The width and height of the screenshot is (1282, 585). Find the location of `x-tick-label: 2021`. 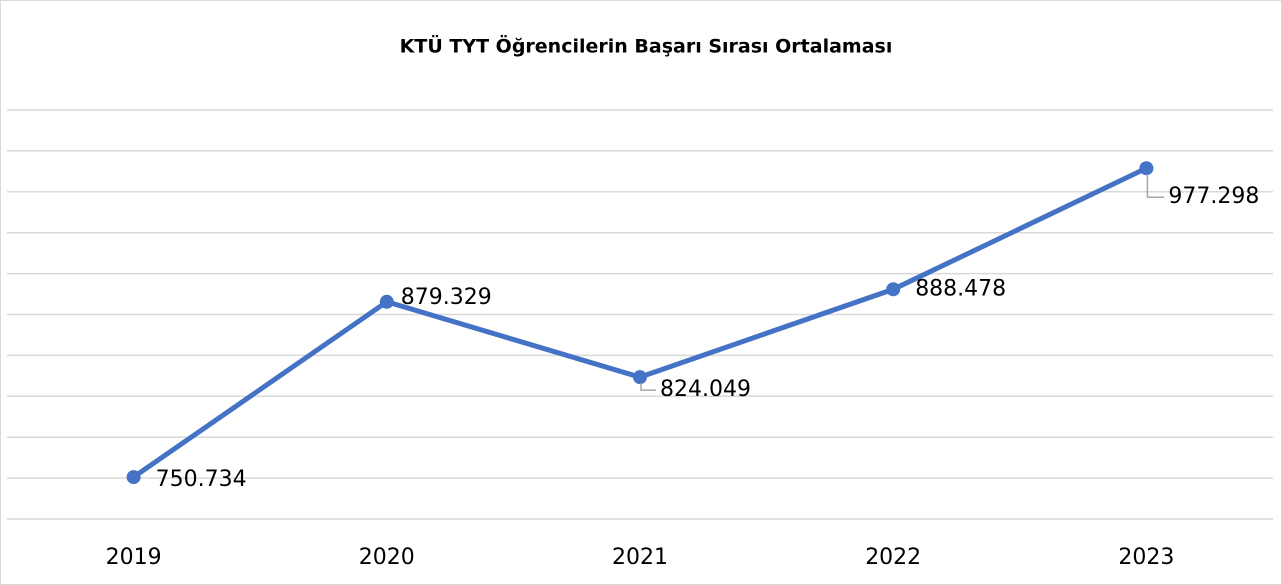

x-tick-label: 2021 is located at coordinates (640, 557).